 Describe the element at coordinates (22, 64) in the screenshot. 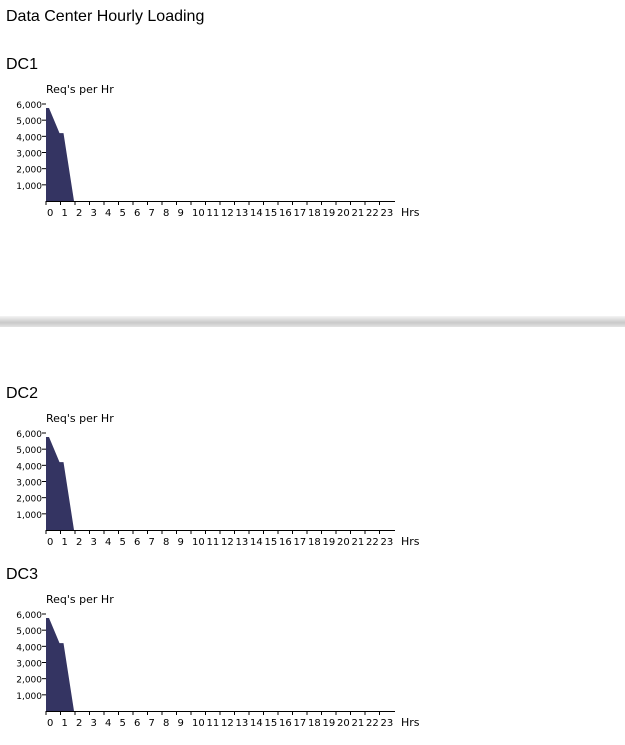

I see `dc1-label: DC1` at that location.